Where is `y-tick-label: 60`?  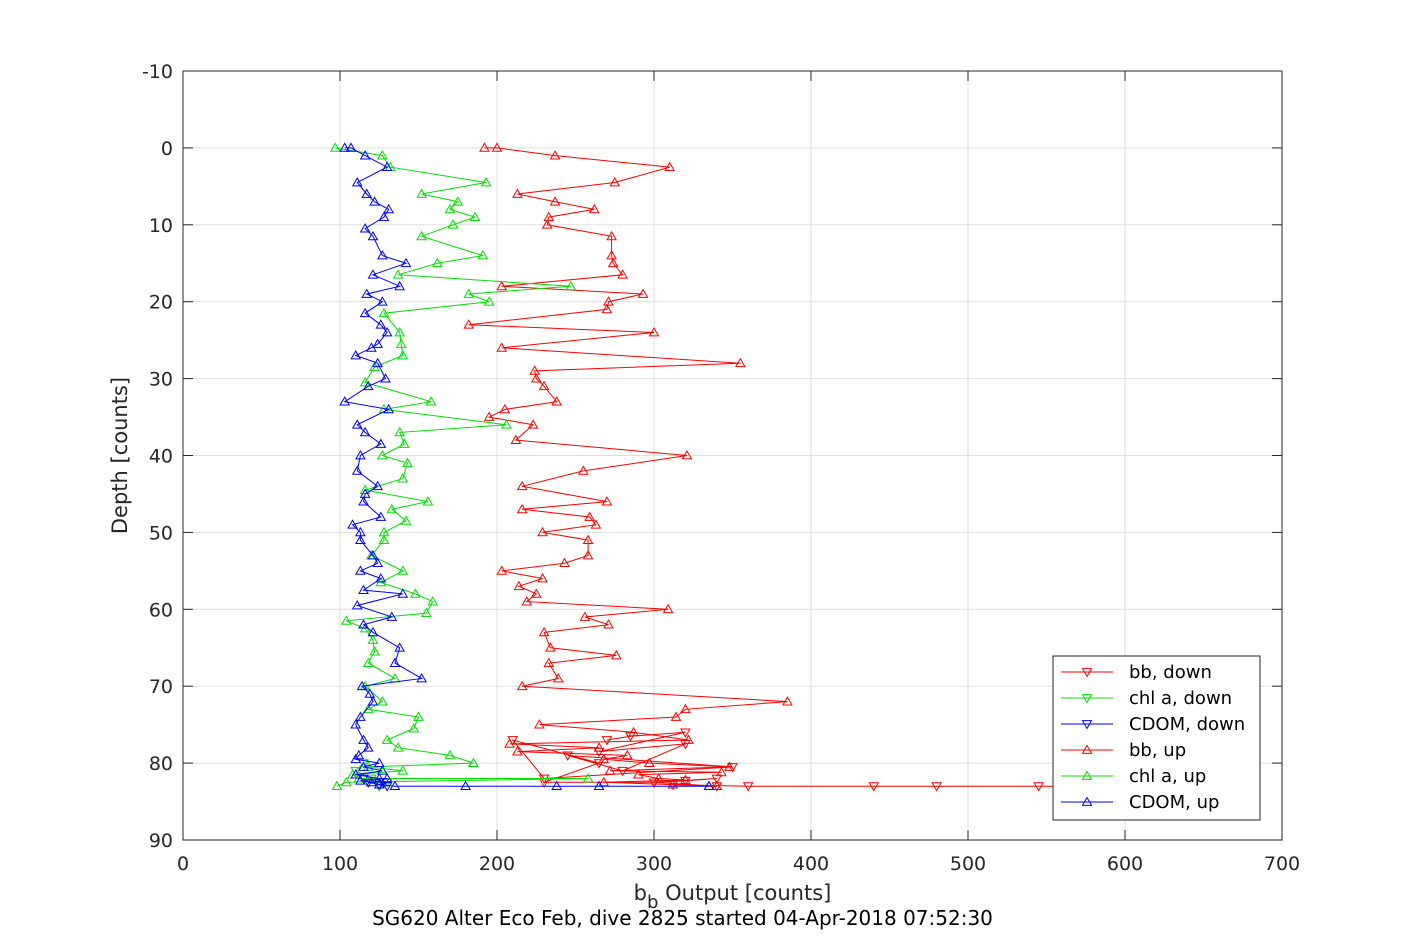 y-tick-label: 60 is located at coordinates (161, 610).